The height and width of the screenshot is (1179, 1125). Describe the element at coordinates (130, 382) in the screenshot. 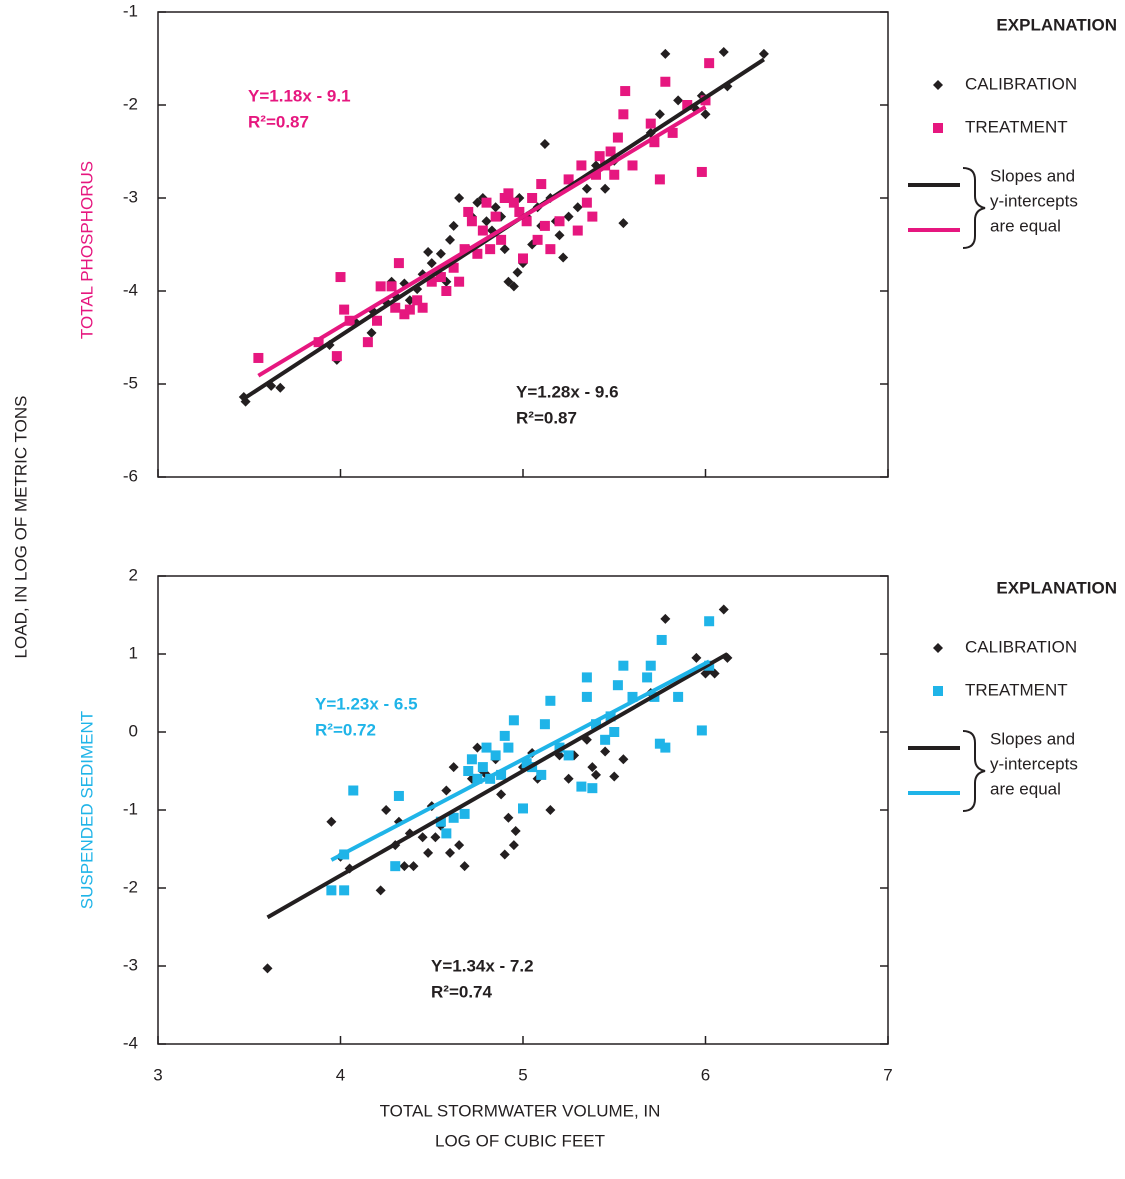

I see `y-tick-label: -5` at that location.